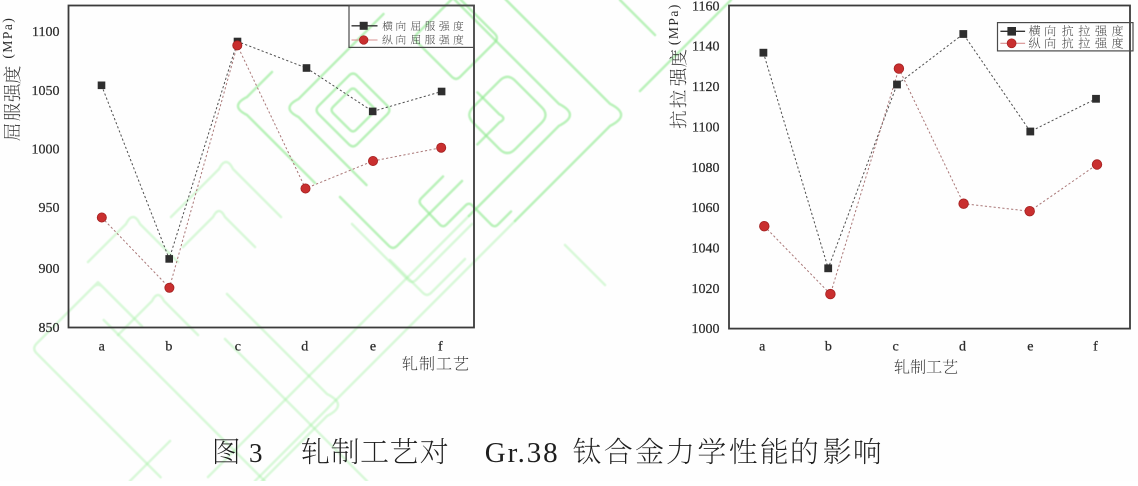 This screenshot has width=1138, height=486. Describe the element at coordinates (706, 168) in the screenshot. I see `svg-text: 1080` at that location.